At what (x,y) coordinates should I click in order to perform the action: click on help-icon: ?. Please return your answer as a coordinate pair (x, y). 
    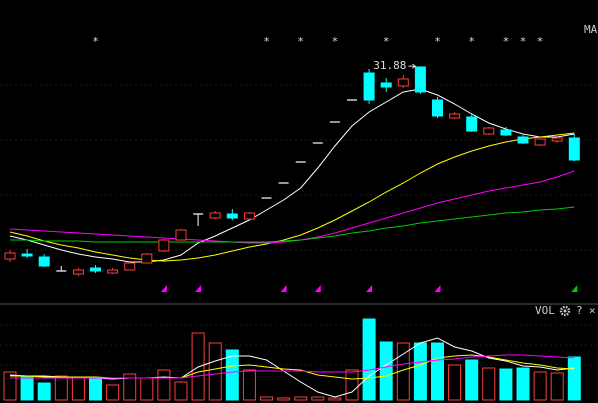
    Looking at the image, I should click on (579, 310).